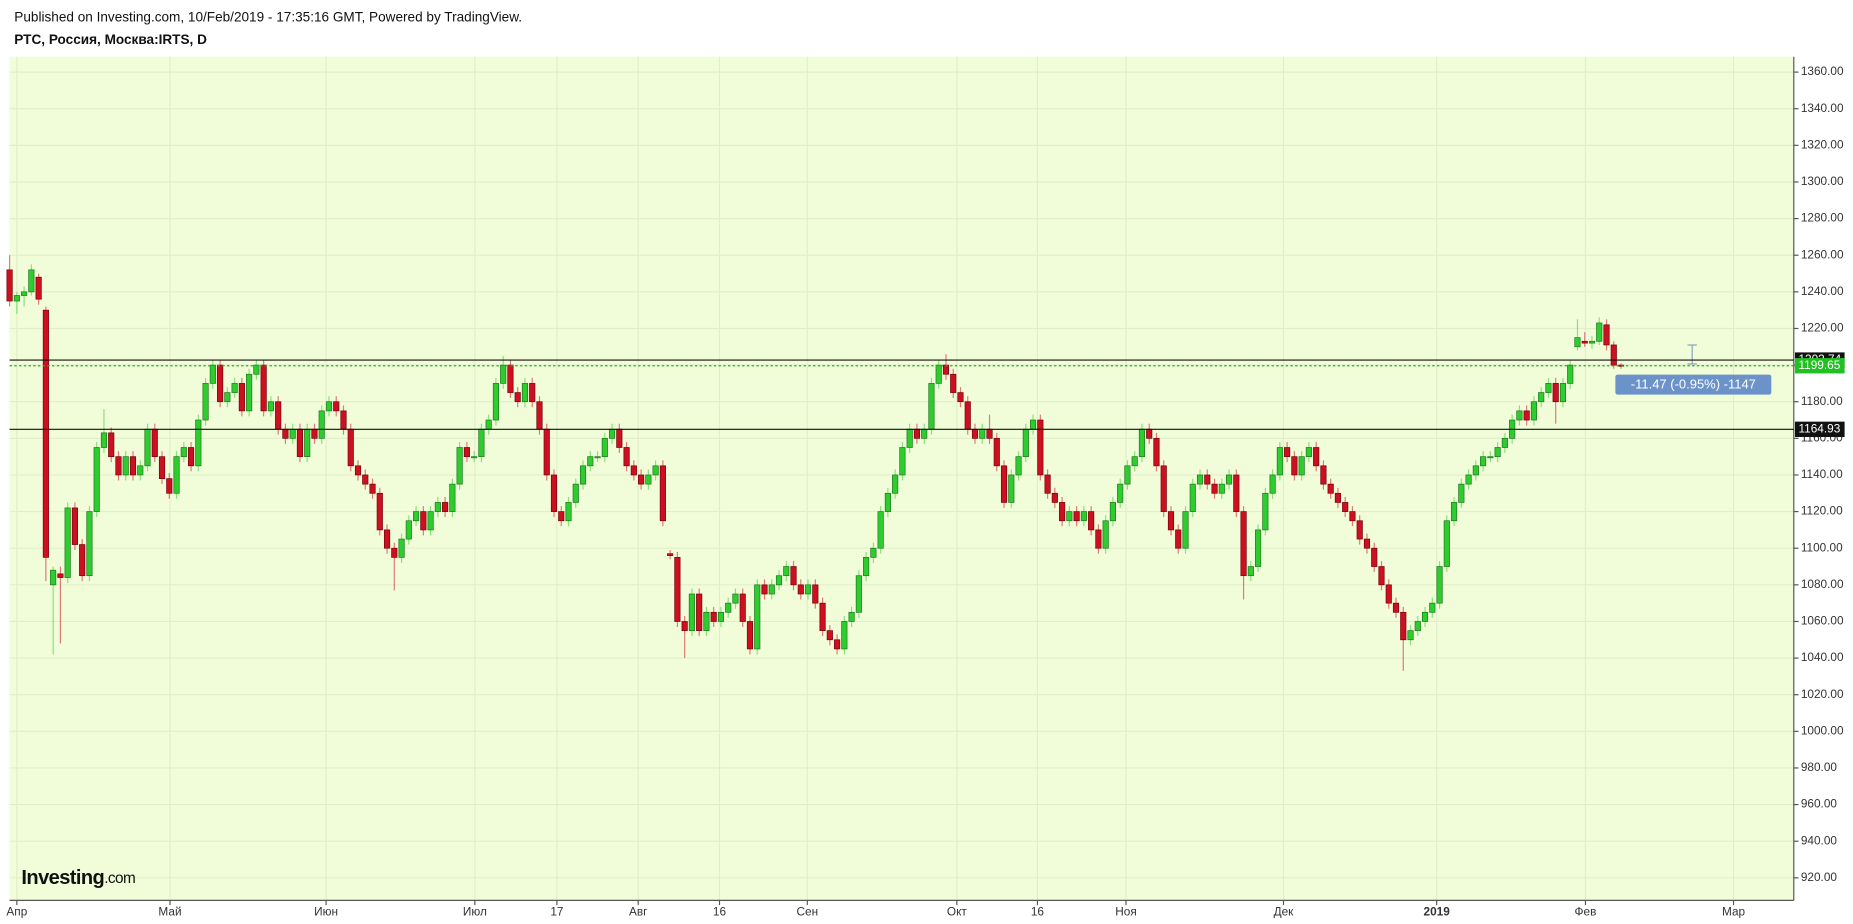  I want to click on y-tick-label: 1320.00, so click(1822, 144).